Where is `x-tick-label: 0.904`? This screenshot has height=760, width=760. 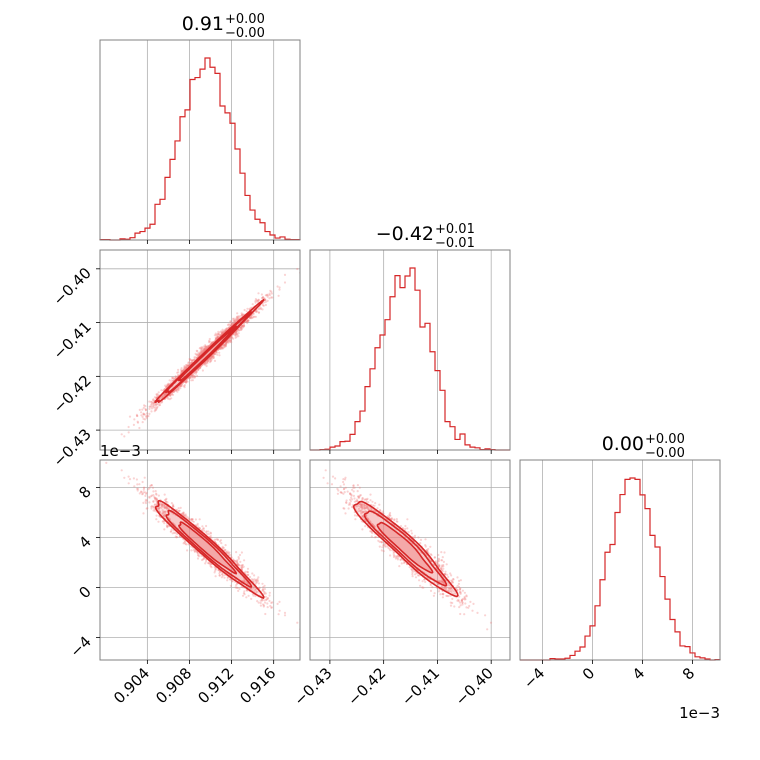
x-tick-label: 0.904 is located at coordinates (131, 685).